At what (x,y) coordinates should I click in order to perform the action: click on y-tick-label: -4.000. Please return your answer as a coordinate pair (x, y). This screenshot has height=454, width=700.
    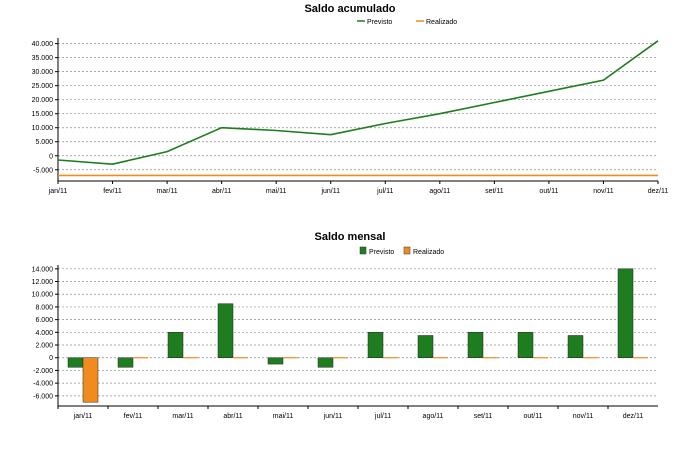
    Looking at the image, I should click on (43, 384).